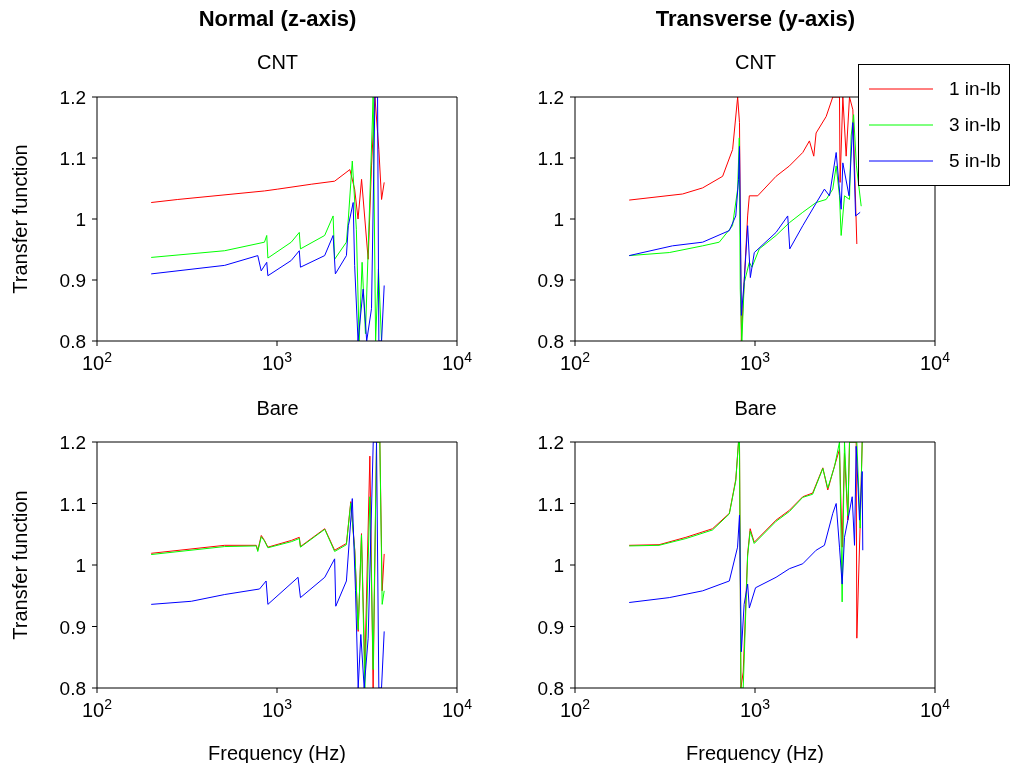 The height and width of the screenshot is (763, 1034). Describe the element at coordinates (975, 161) in the screenshot. I see `legend-label: 5 in-lb` at that location.